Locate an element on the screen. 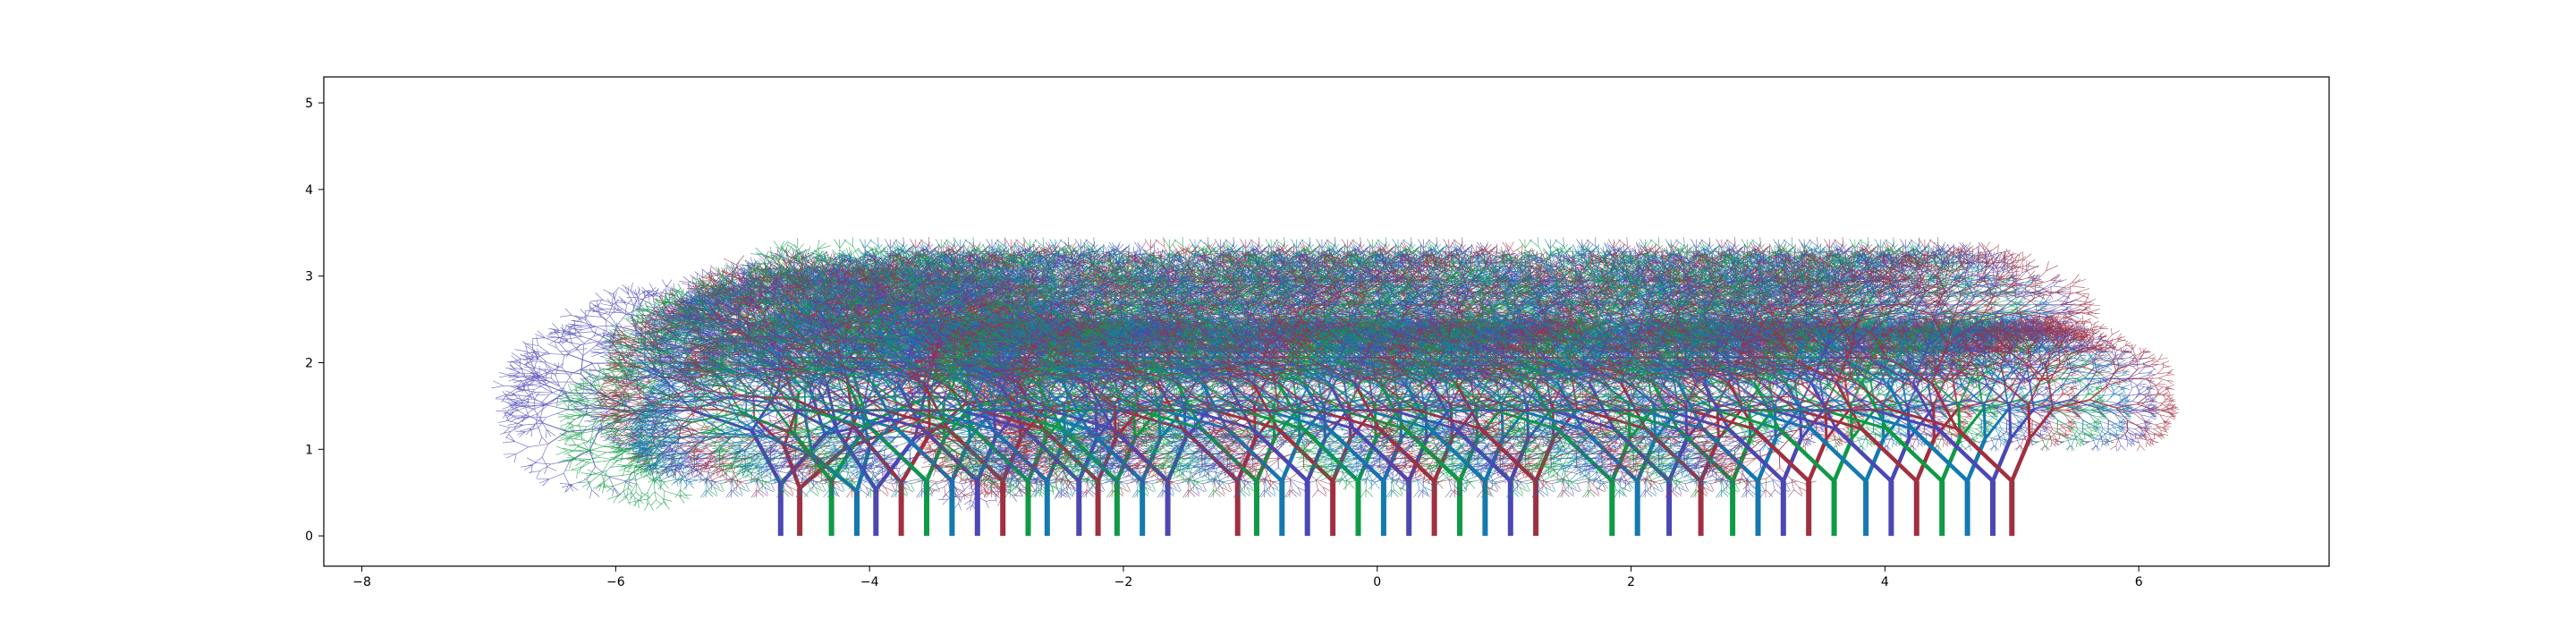 The width and height of the screenshot is (2576, 644). y-tick-label: 1 is located at coordinates (309, 450).